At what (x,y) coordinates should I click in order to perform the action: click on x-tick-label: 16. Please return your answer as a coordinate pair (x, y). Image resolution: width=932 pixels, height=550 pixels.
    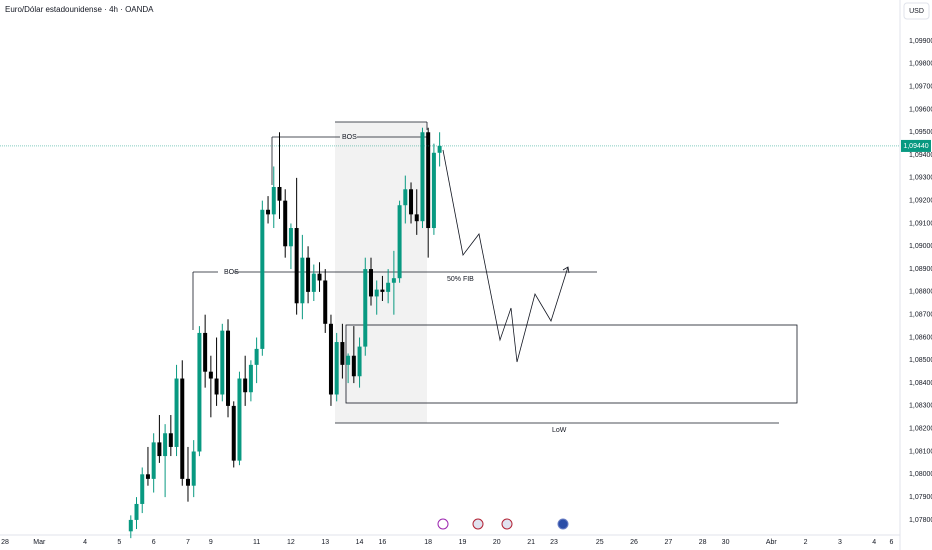
    Looking at the image, I should click on (383, 542).